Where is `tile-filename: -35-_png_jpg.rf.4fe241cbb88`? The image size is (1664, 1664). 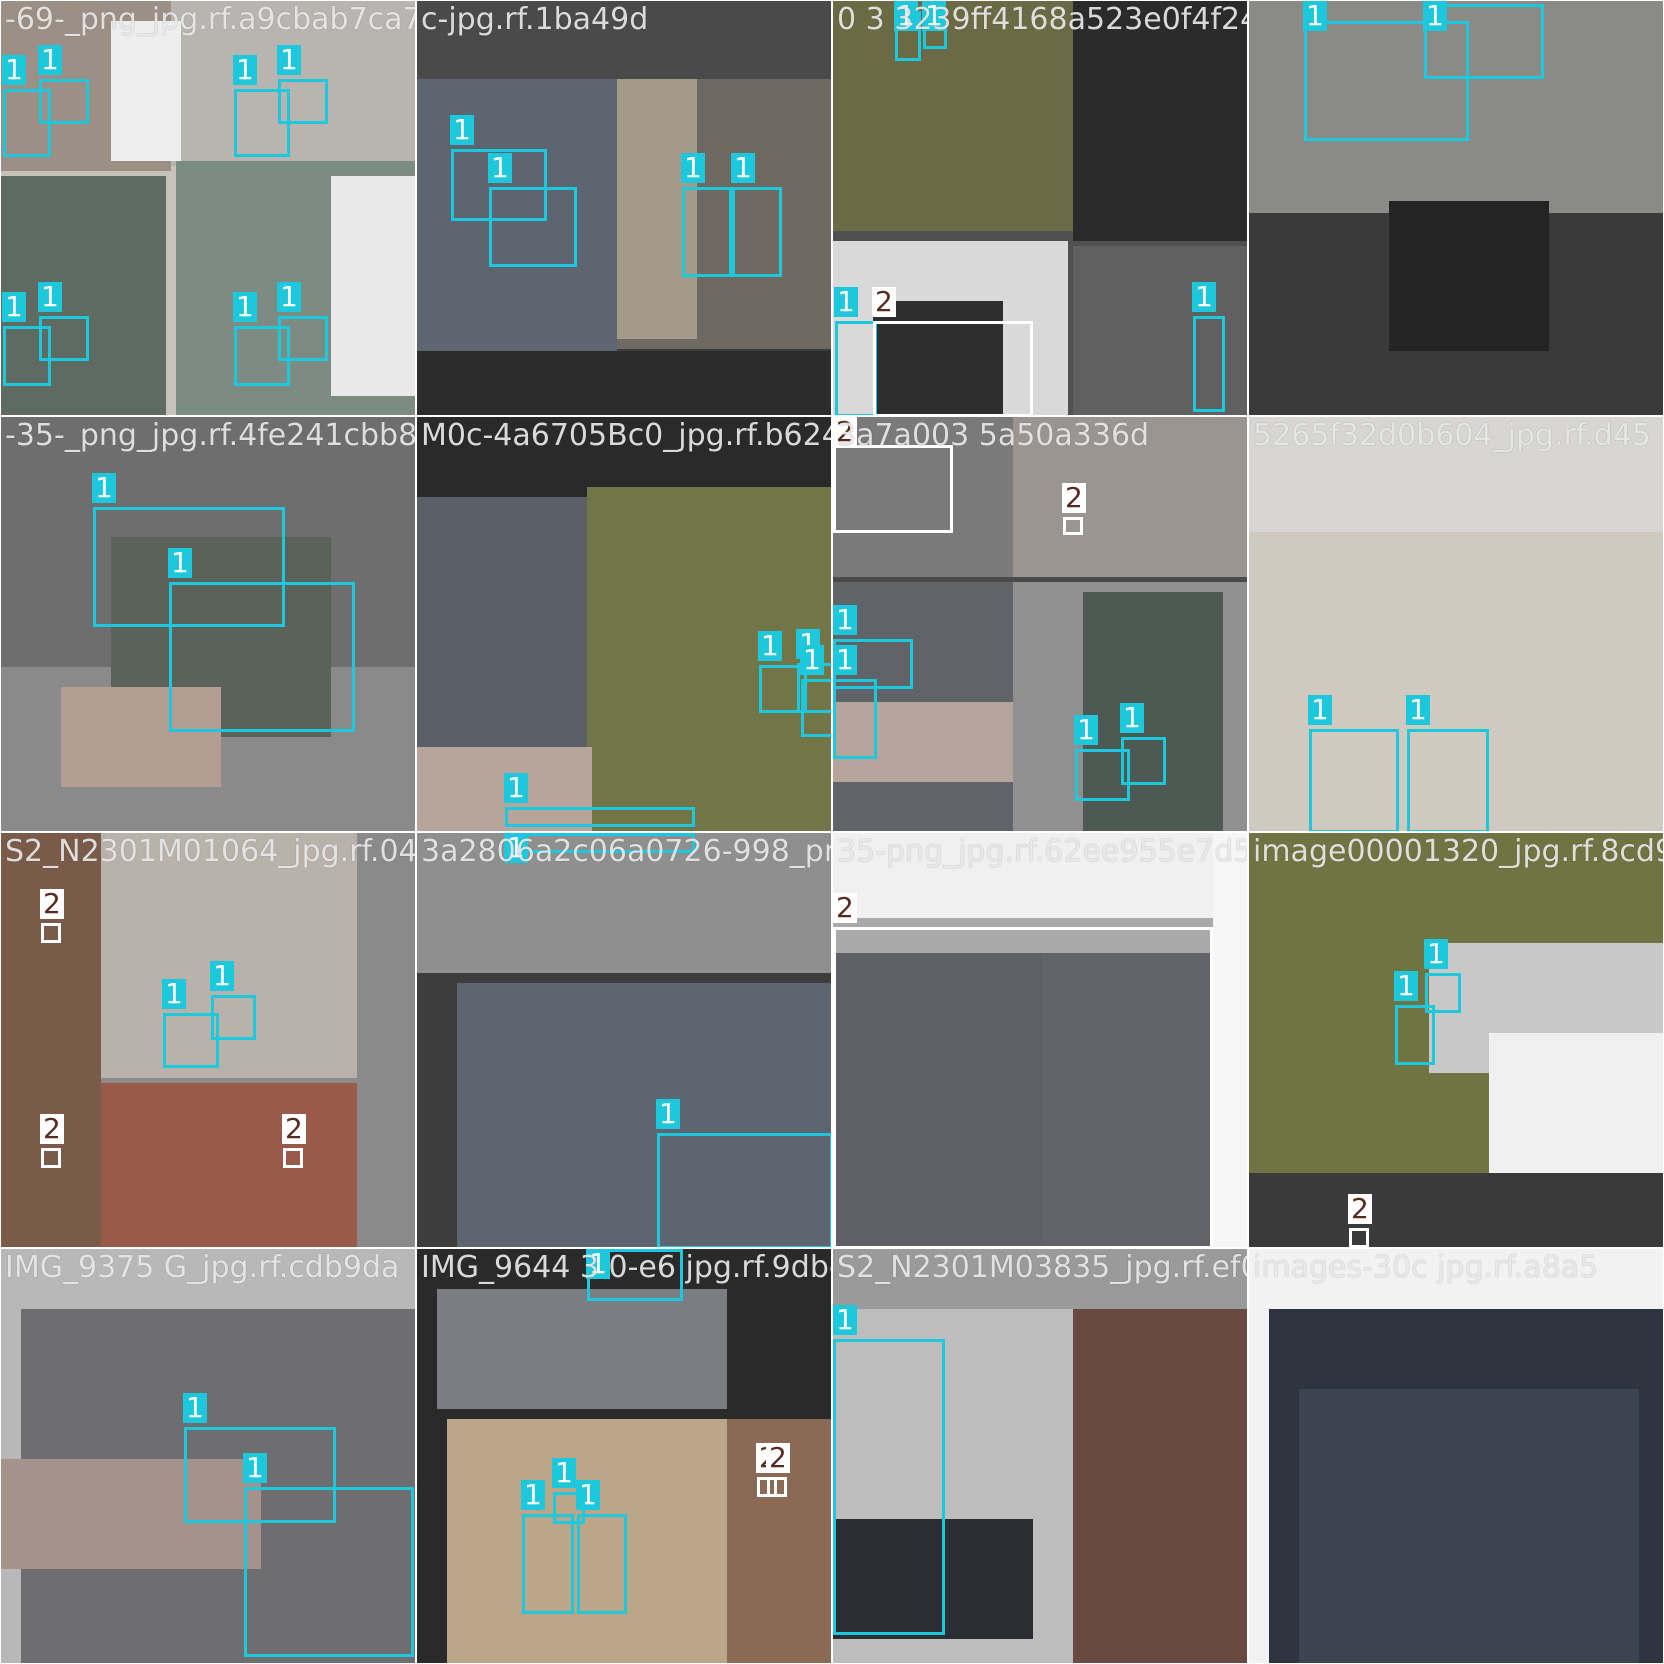
tile-filename: -35-_png_jpg.rf.4fe241cbb88 is located at coordinates (210, 435).